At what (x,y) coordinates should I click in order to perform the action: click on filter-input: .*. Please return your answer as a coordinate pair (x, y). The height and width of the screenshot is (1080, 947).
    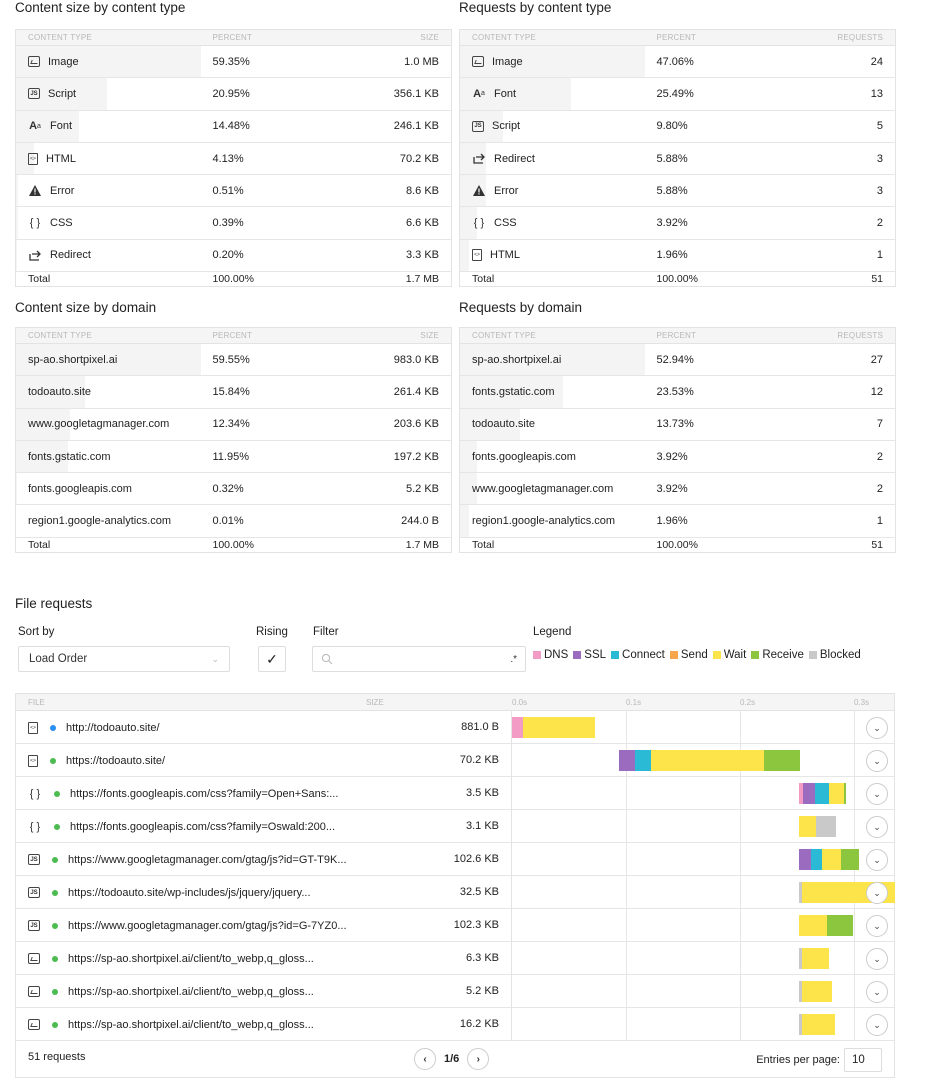
    Looking at the image, I should click on (419, 659).